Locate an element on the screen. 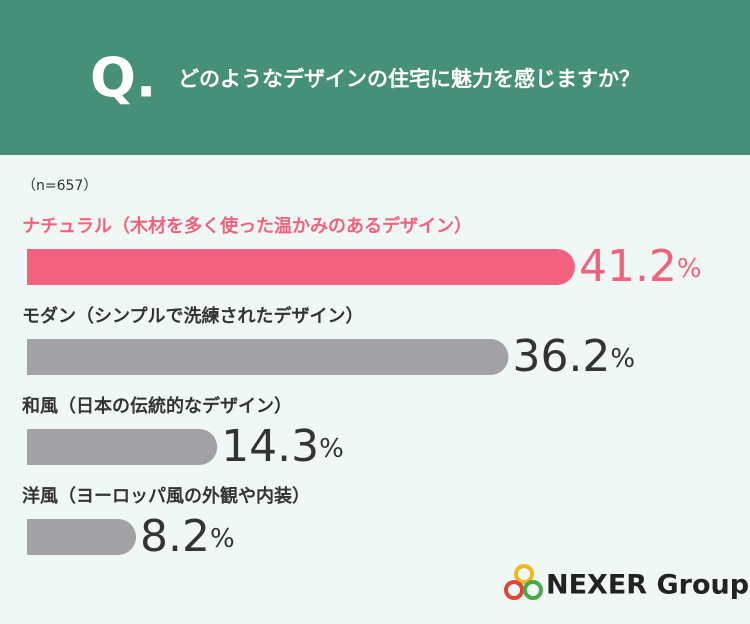 This screenshot has width=750, height=624. subtitle: （n=657） is located at coordinates (59, 186).